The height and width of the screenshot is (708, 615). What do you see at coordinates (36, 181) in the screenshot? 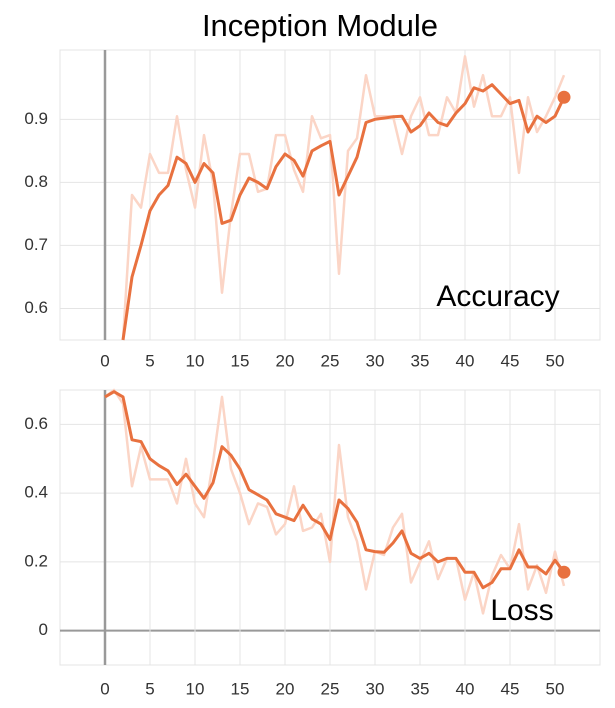
I see `y-tick-label: 0.8` at bounding box center [36, 181].